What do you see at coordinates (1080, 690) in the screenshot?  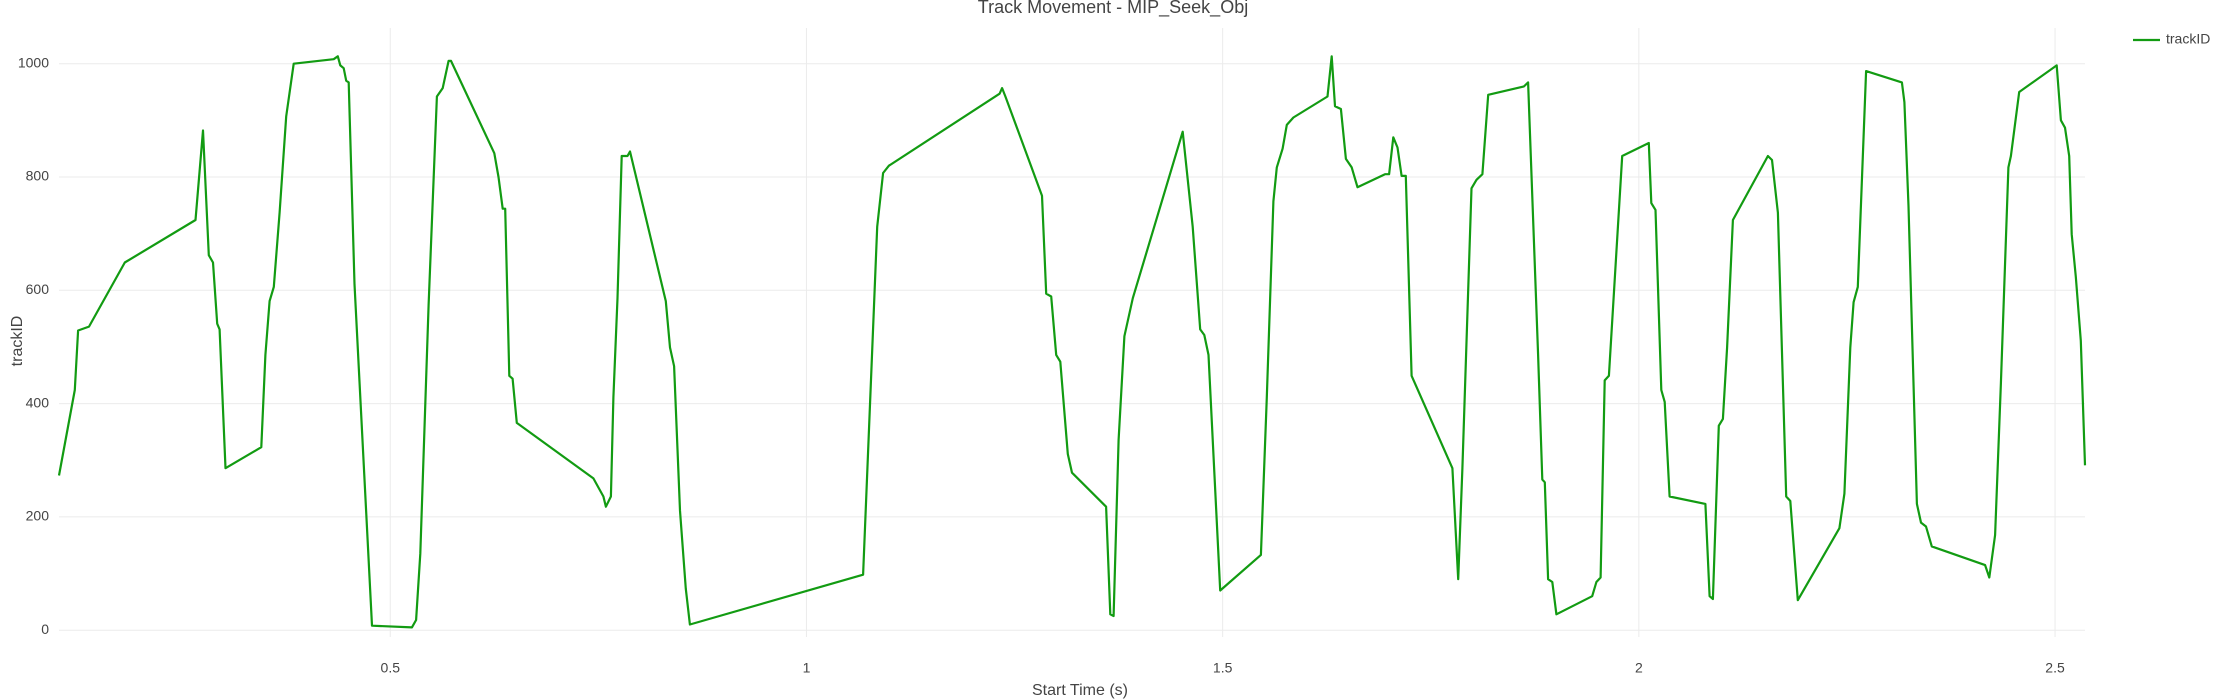 I see `x-axis-label: Start Time (s)` at bounding box center [1080, 690].